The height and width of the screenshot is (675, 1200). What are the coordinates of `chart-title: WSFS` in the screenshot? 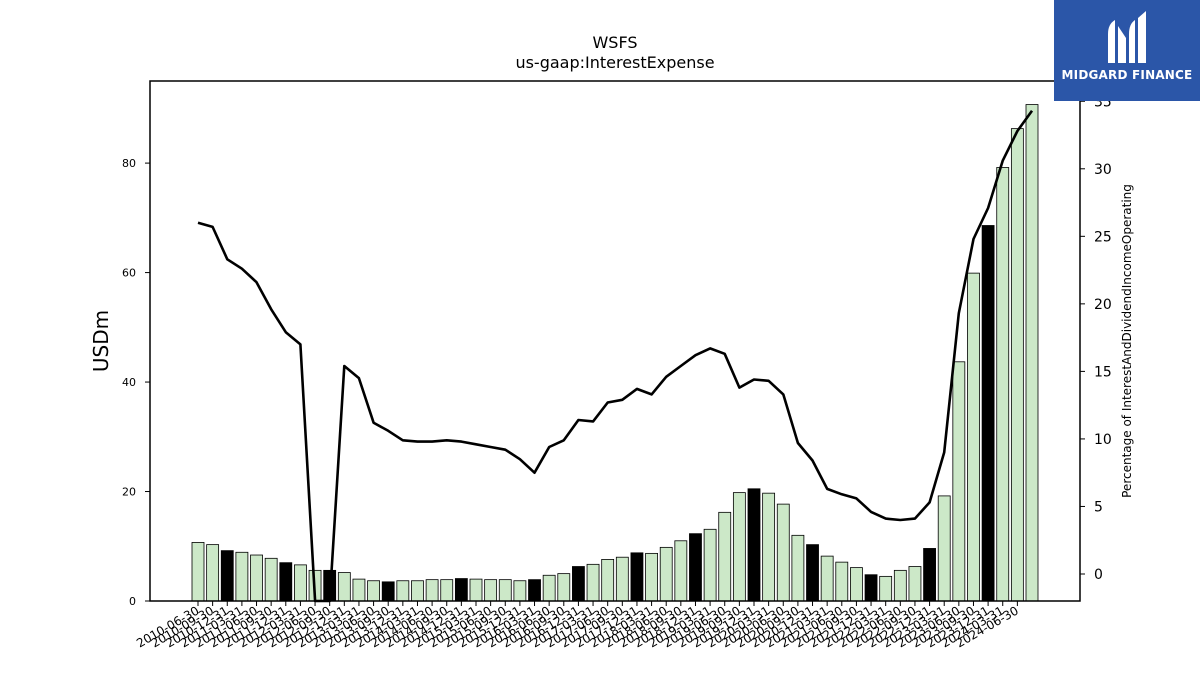 It's located at (614, 42).